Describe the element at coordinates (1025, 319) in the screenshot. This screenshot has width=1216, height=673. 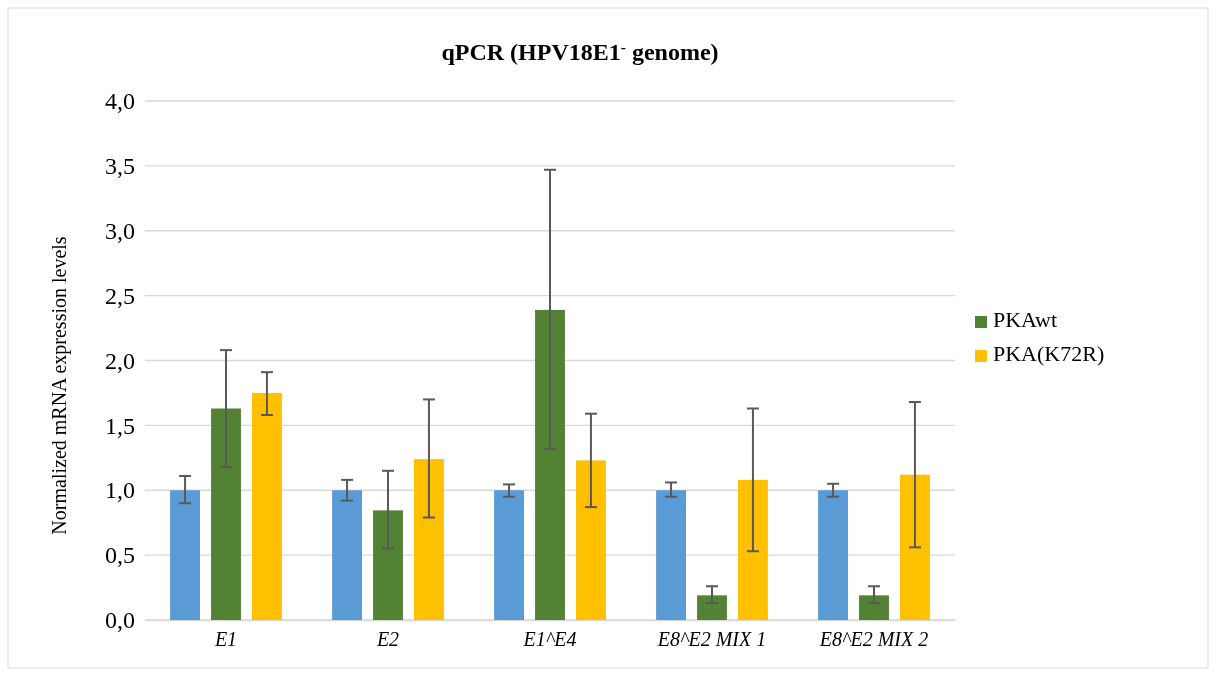
I see `legend-label: PKAwt` at that location.